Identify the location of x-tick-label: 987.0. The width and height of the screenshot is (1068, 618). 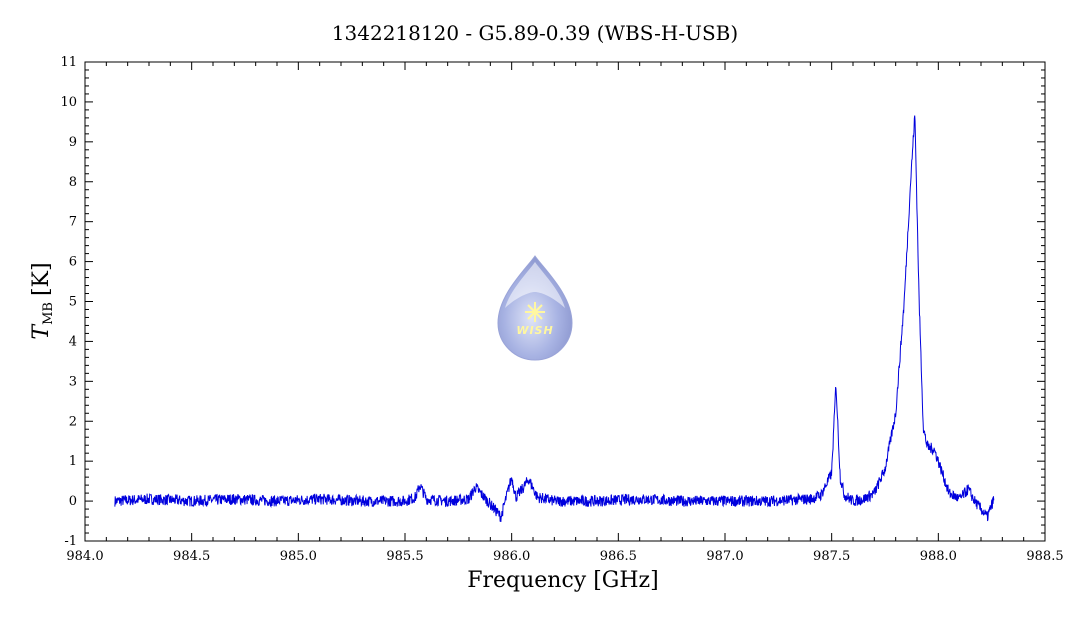
(724, 556).